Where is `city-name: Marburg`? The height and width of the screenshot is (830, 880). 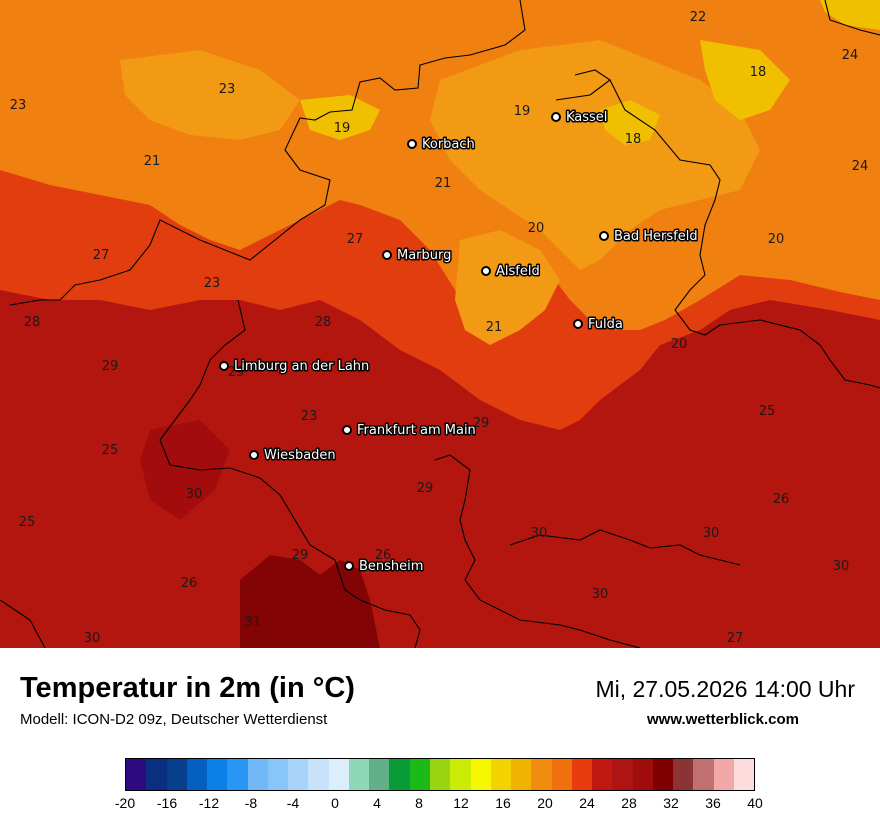
city-name: Marburg is located at coordinates (424, 255).